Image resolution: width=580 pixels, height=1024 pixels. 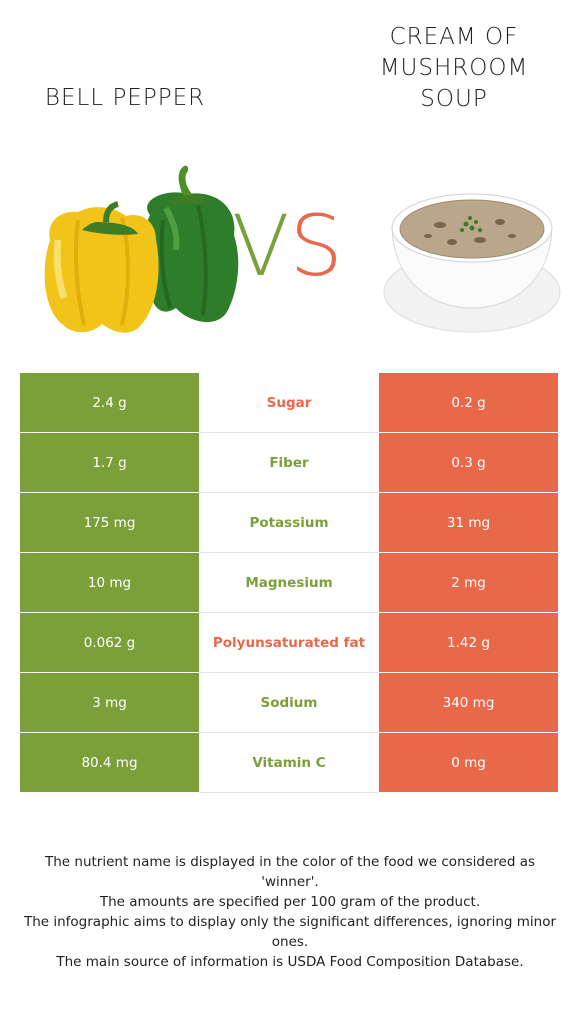 I want to click on vs-letter-v: V, so click(x=261, y=246).